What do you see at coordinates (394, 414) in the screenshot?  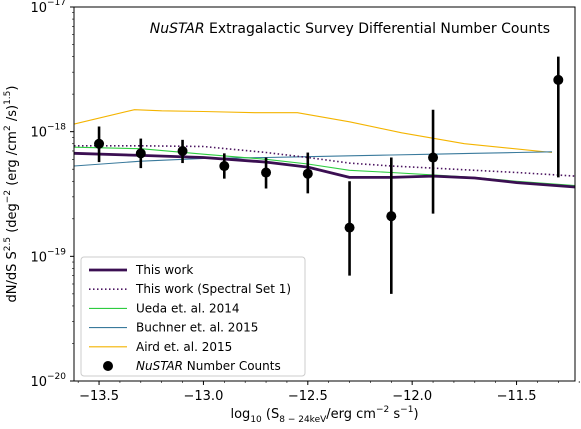 I see `xlabel-part: s` at bounding box center [394, 414].